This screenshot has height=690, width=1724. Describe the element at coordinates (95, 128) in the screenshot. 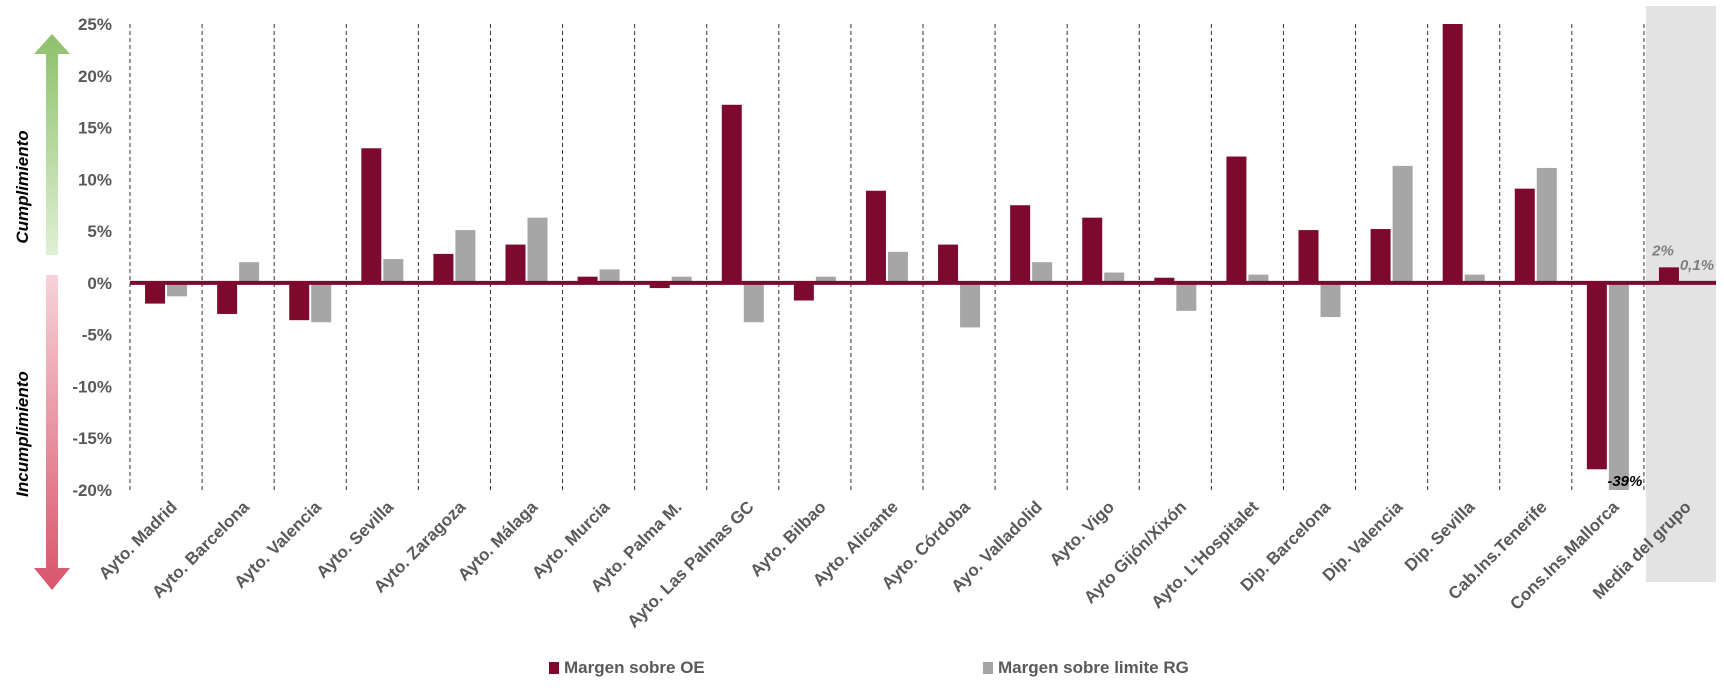

I see `y-tick-label: 15%` at that location.